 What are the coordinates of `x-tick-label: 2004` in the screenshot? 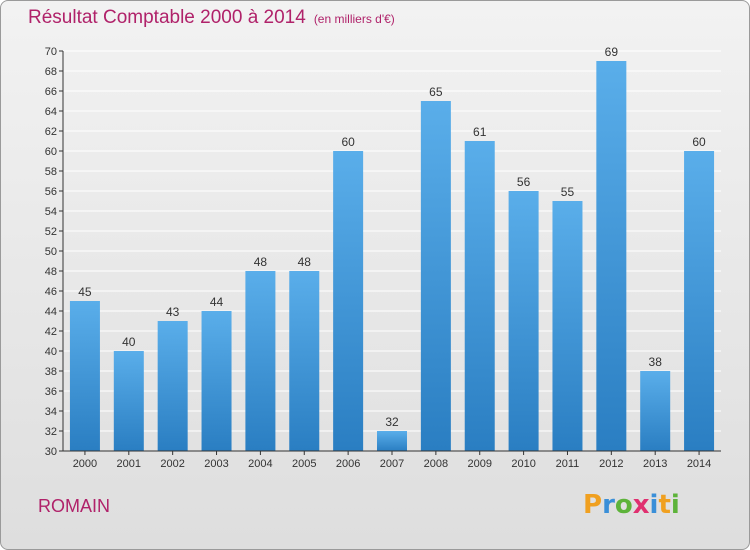 It's located at (260, 464).